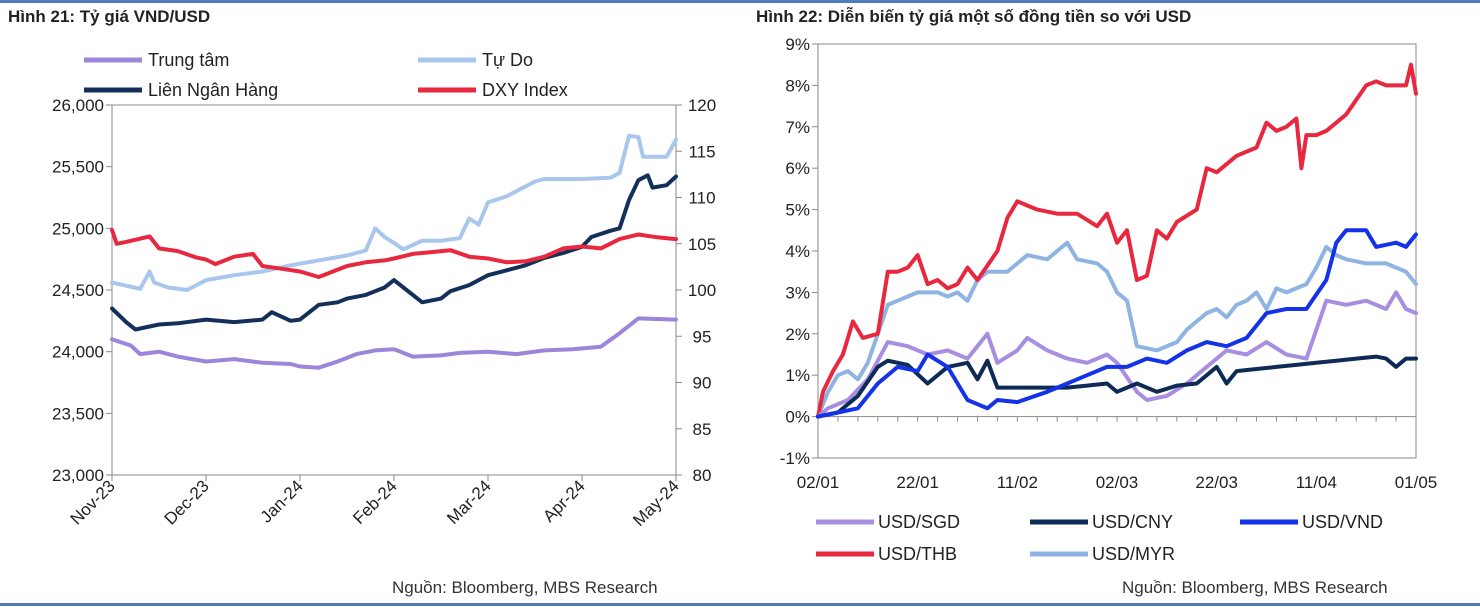 The image size is (1480, 614). Describe the element at coordinates (701, 151) in the screenshot. I see `y-right-tick-label: 115` at that location.